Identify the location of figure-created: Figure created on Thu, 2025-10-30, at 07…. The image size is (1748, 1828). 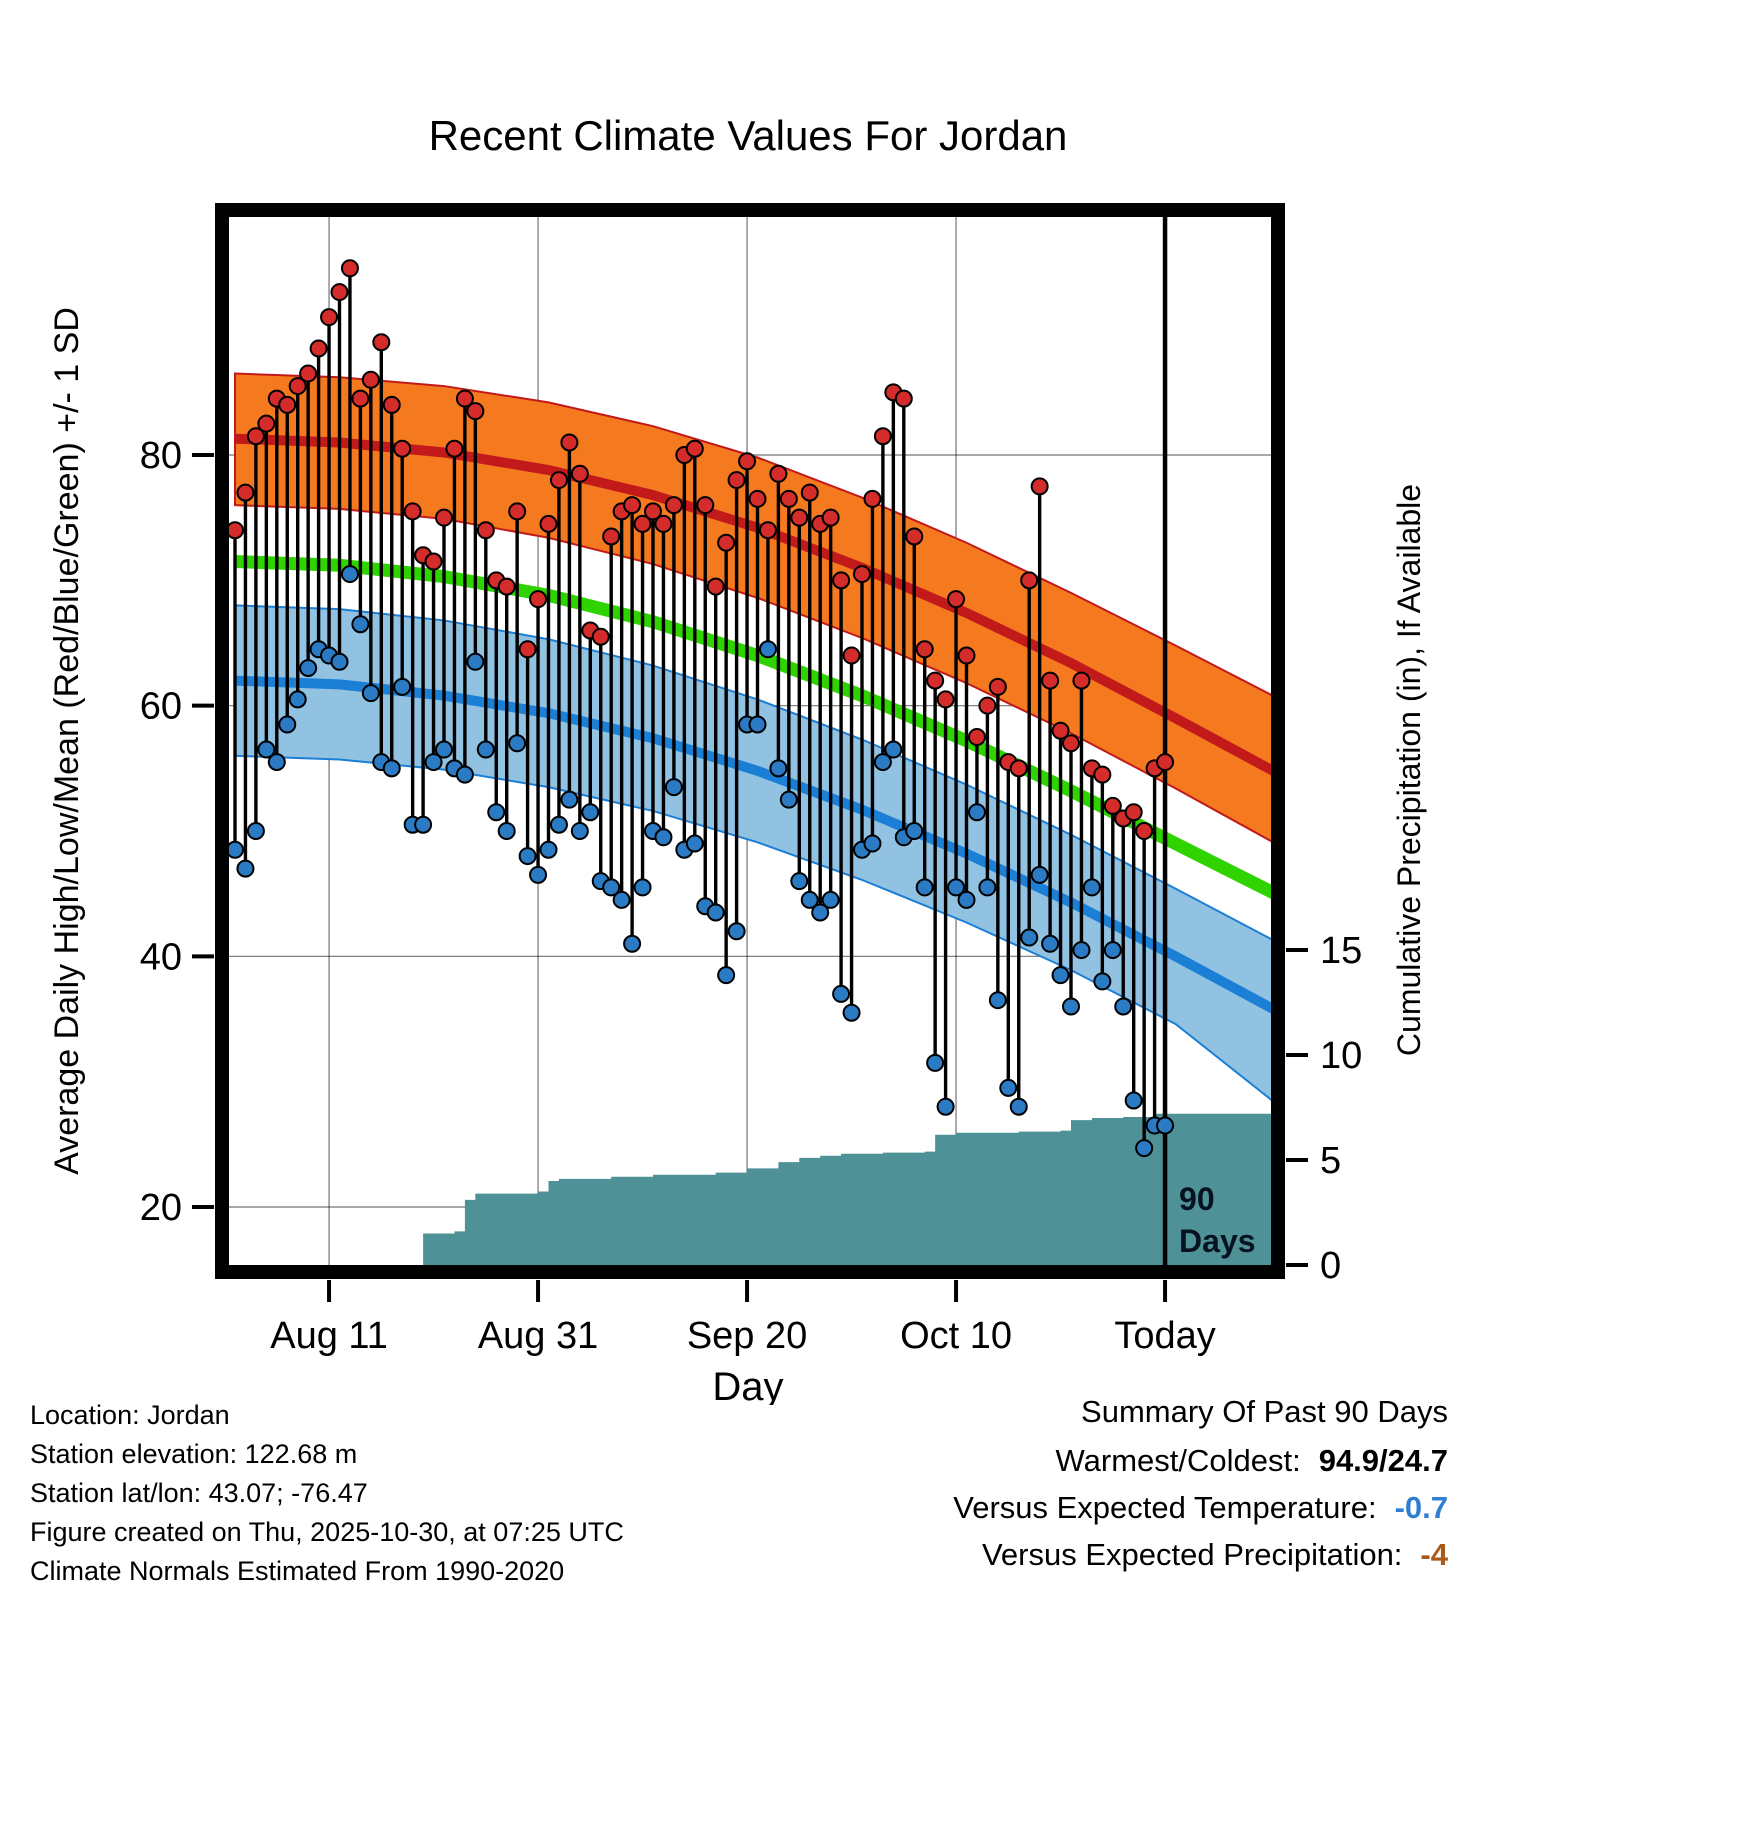
(327, 1532).